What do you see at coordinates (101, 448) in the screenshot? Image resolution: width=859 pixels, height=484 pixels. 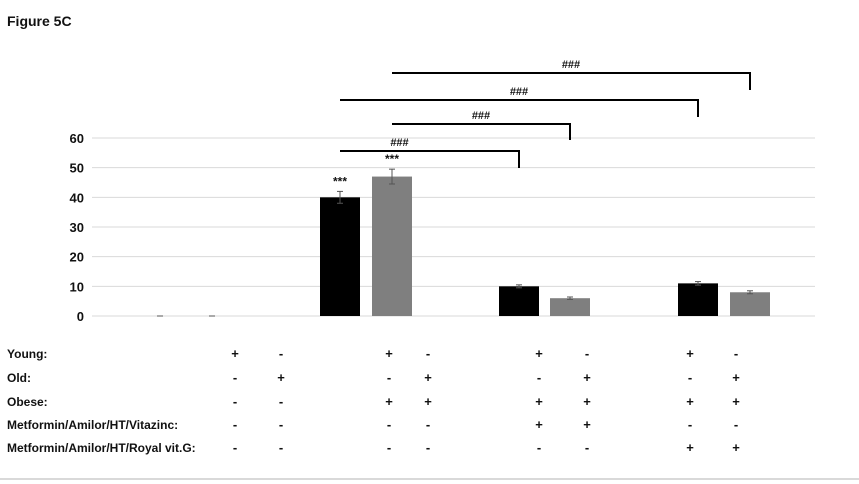 I see `condition-row-label: Metformin/Amilor/HT/Royal vit.G:` at bounding box center [101, 448].